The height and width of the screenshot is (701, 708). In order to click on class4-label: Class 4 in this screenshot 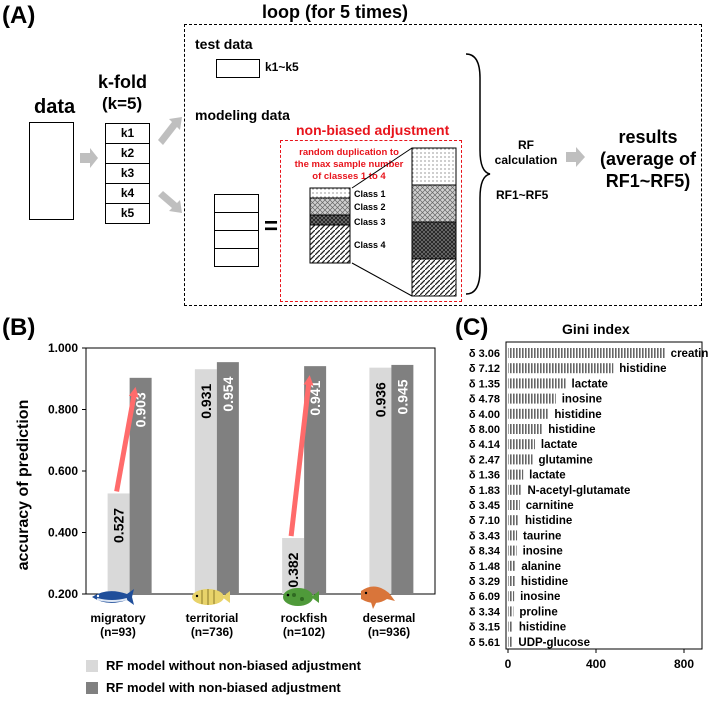, I will do `click(370, 245)`.